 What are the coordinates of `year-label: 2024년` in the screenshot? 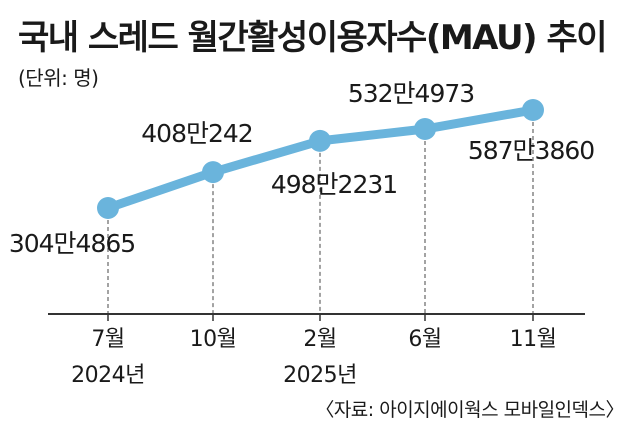 It's located at (108, 375).